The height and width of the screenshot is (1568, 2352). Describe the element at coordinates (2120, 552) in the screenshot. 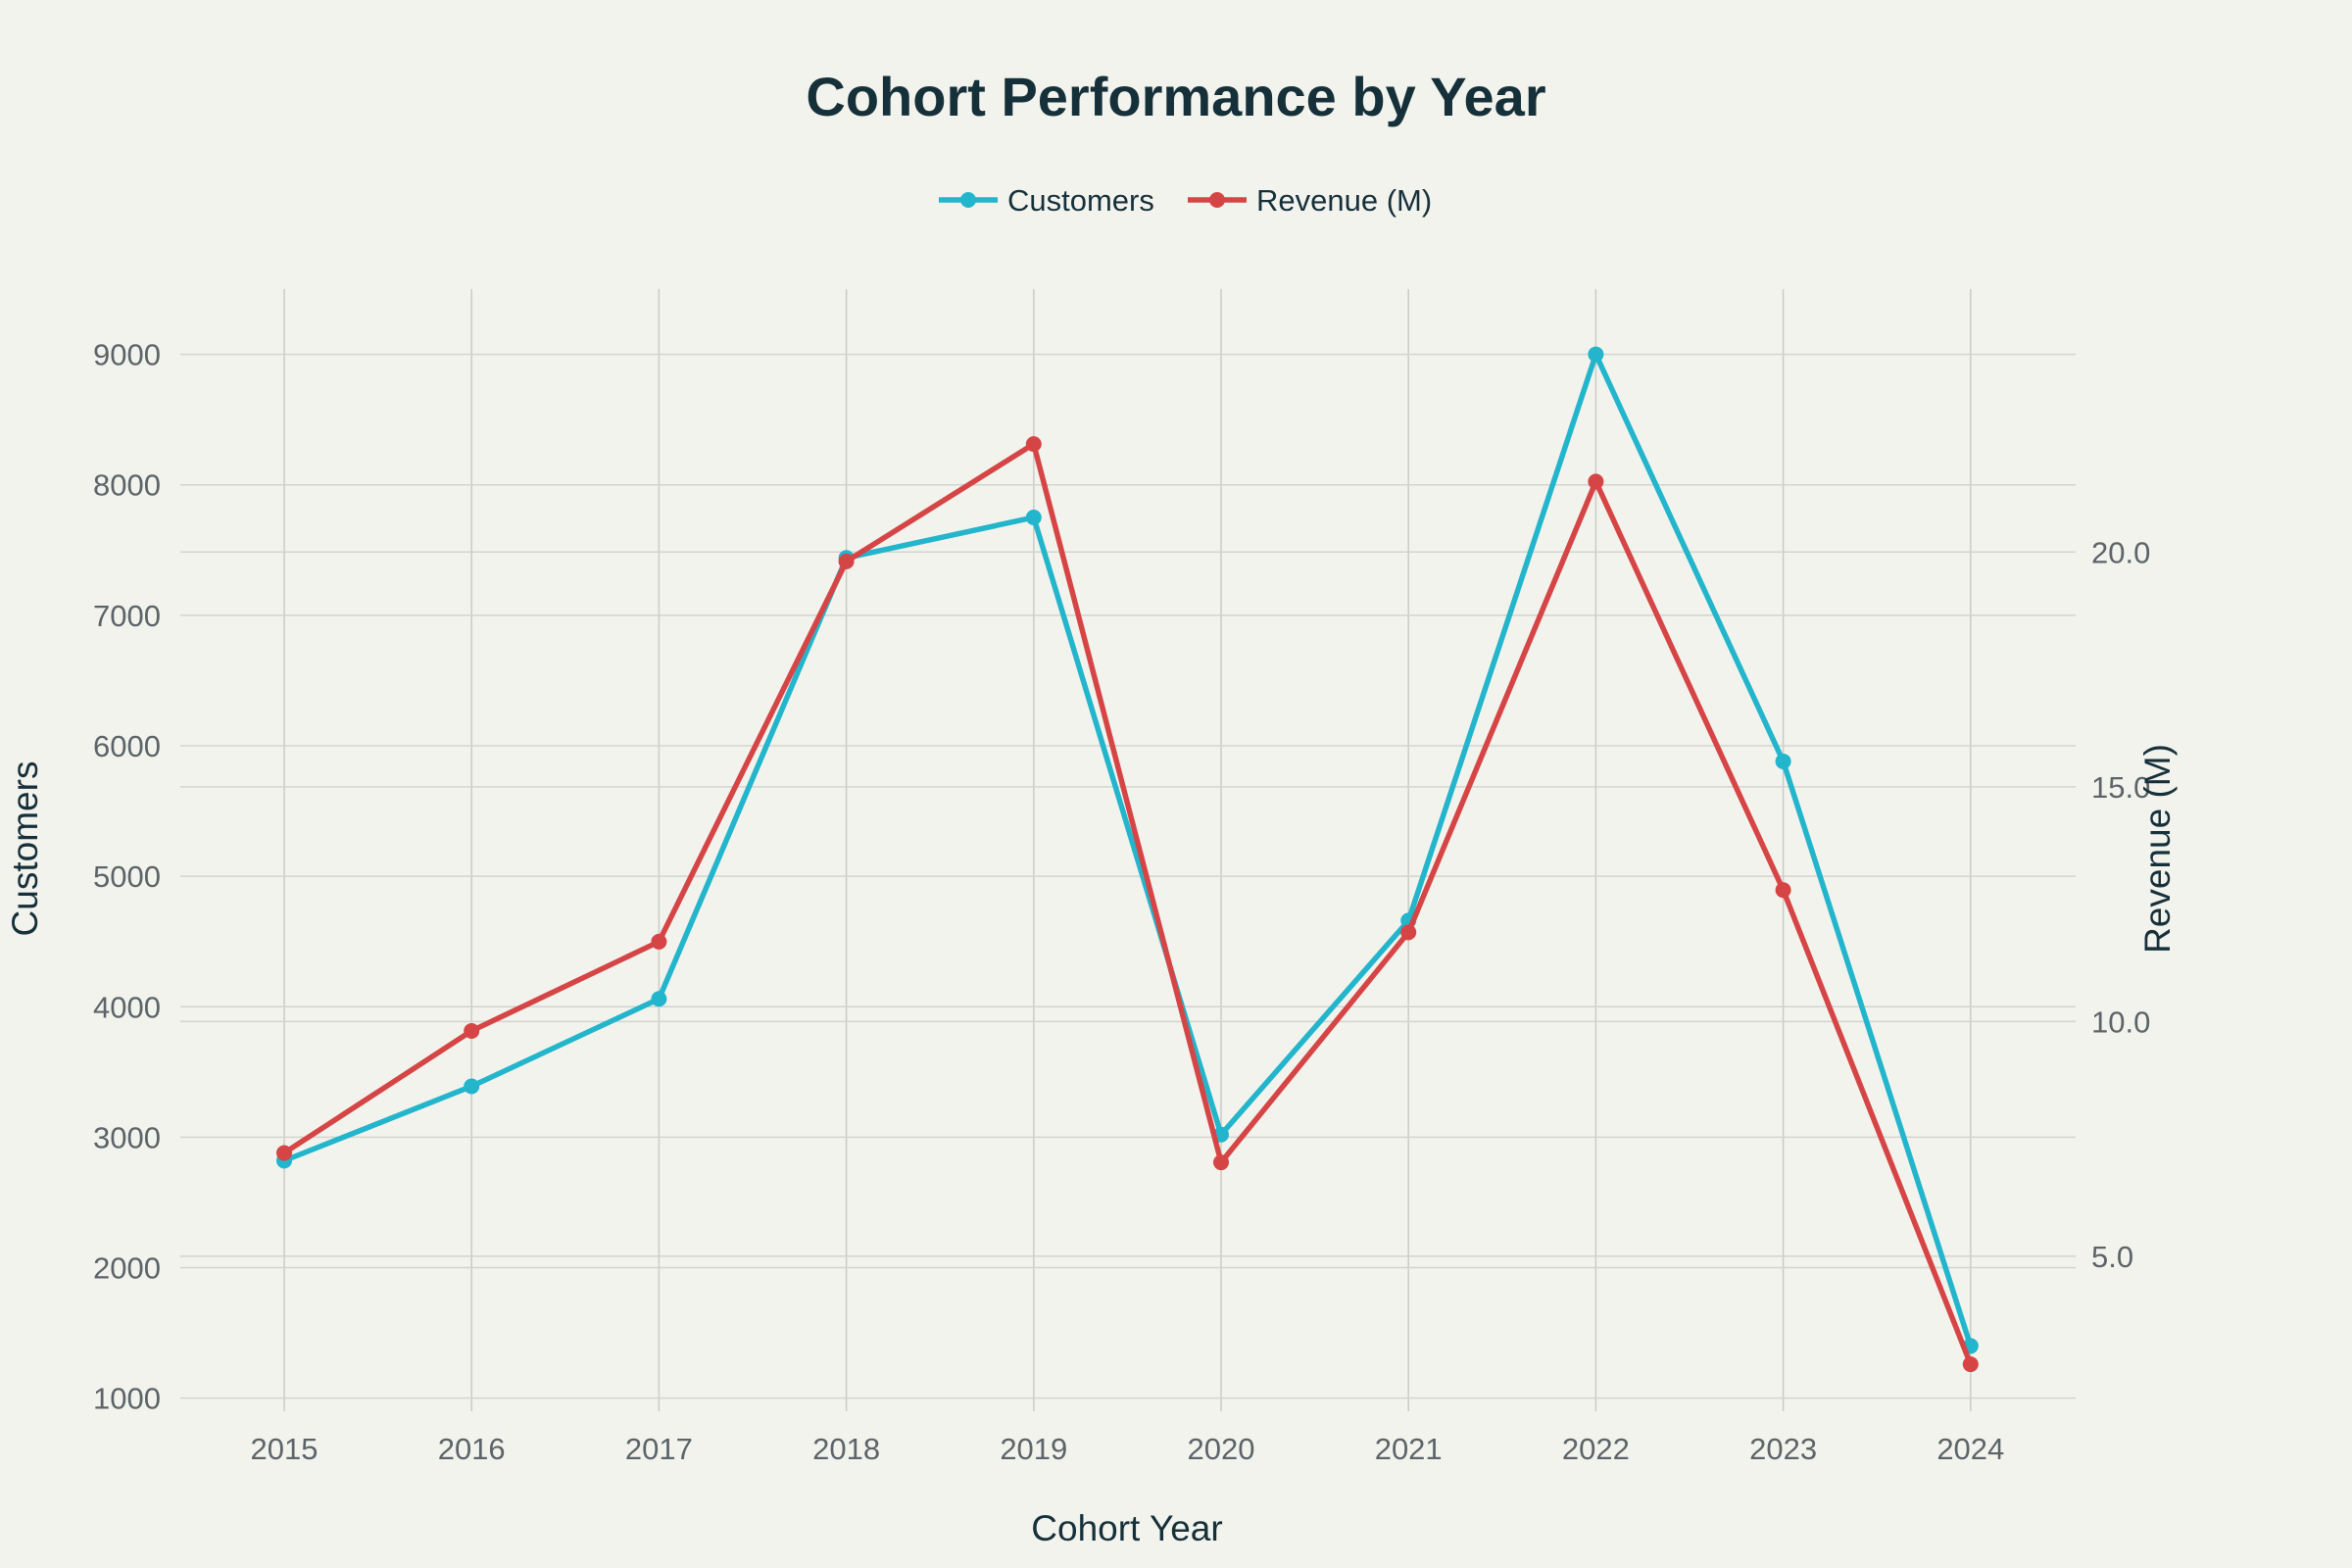

I see `y2-tick-label: 20.0` at that location.